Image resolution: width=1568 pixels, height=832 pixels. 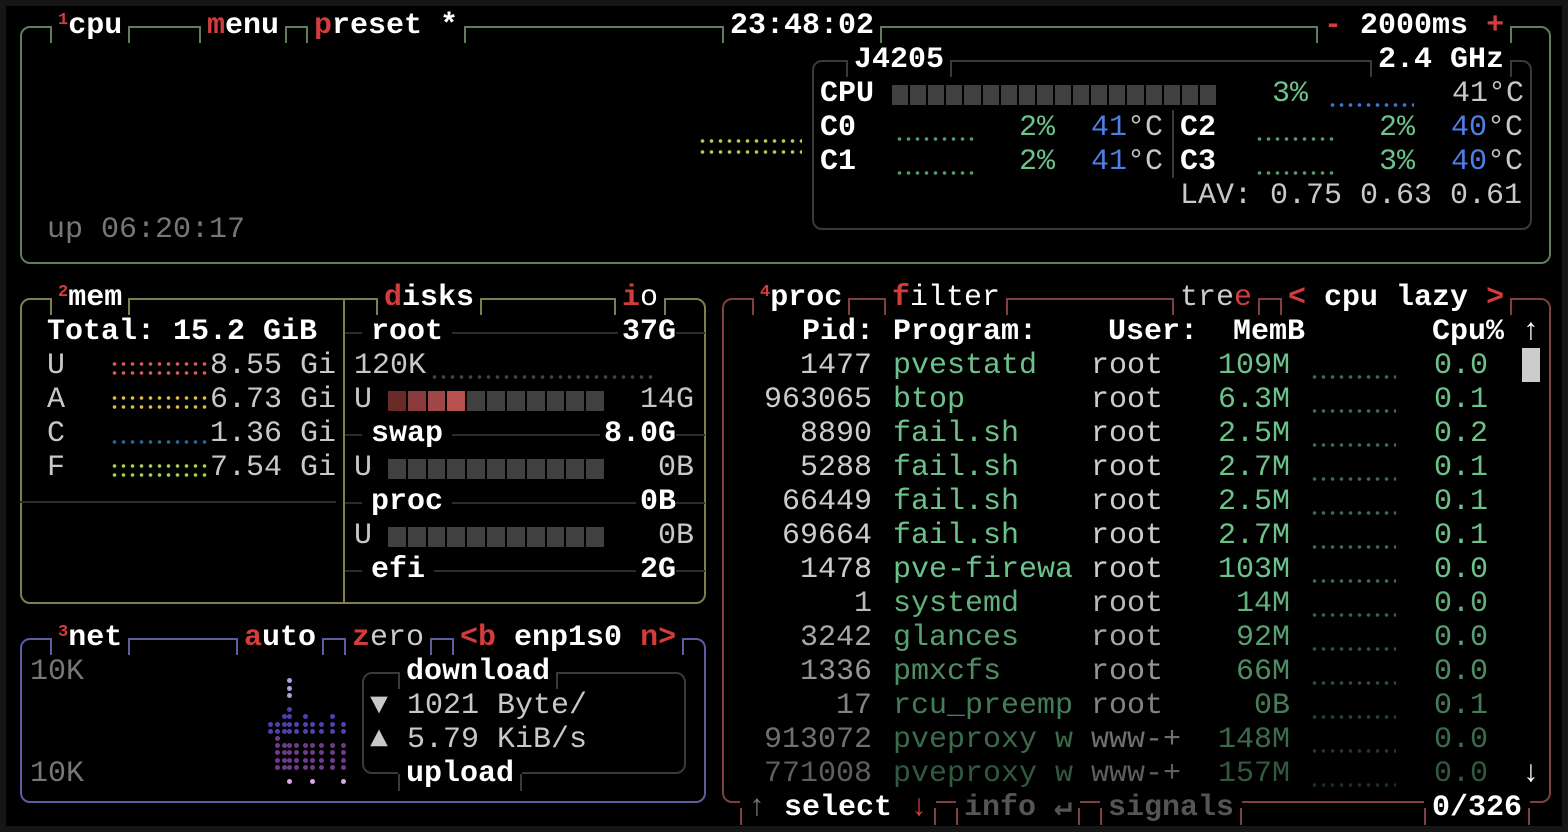 What do you see at coordinates (817, 740) in the screenshot?
I see `process-pid: 913072` at bounding box center [817, 740].